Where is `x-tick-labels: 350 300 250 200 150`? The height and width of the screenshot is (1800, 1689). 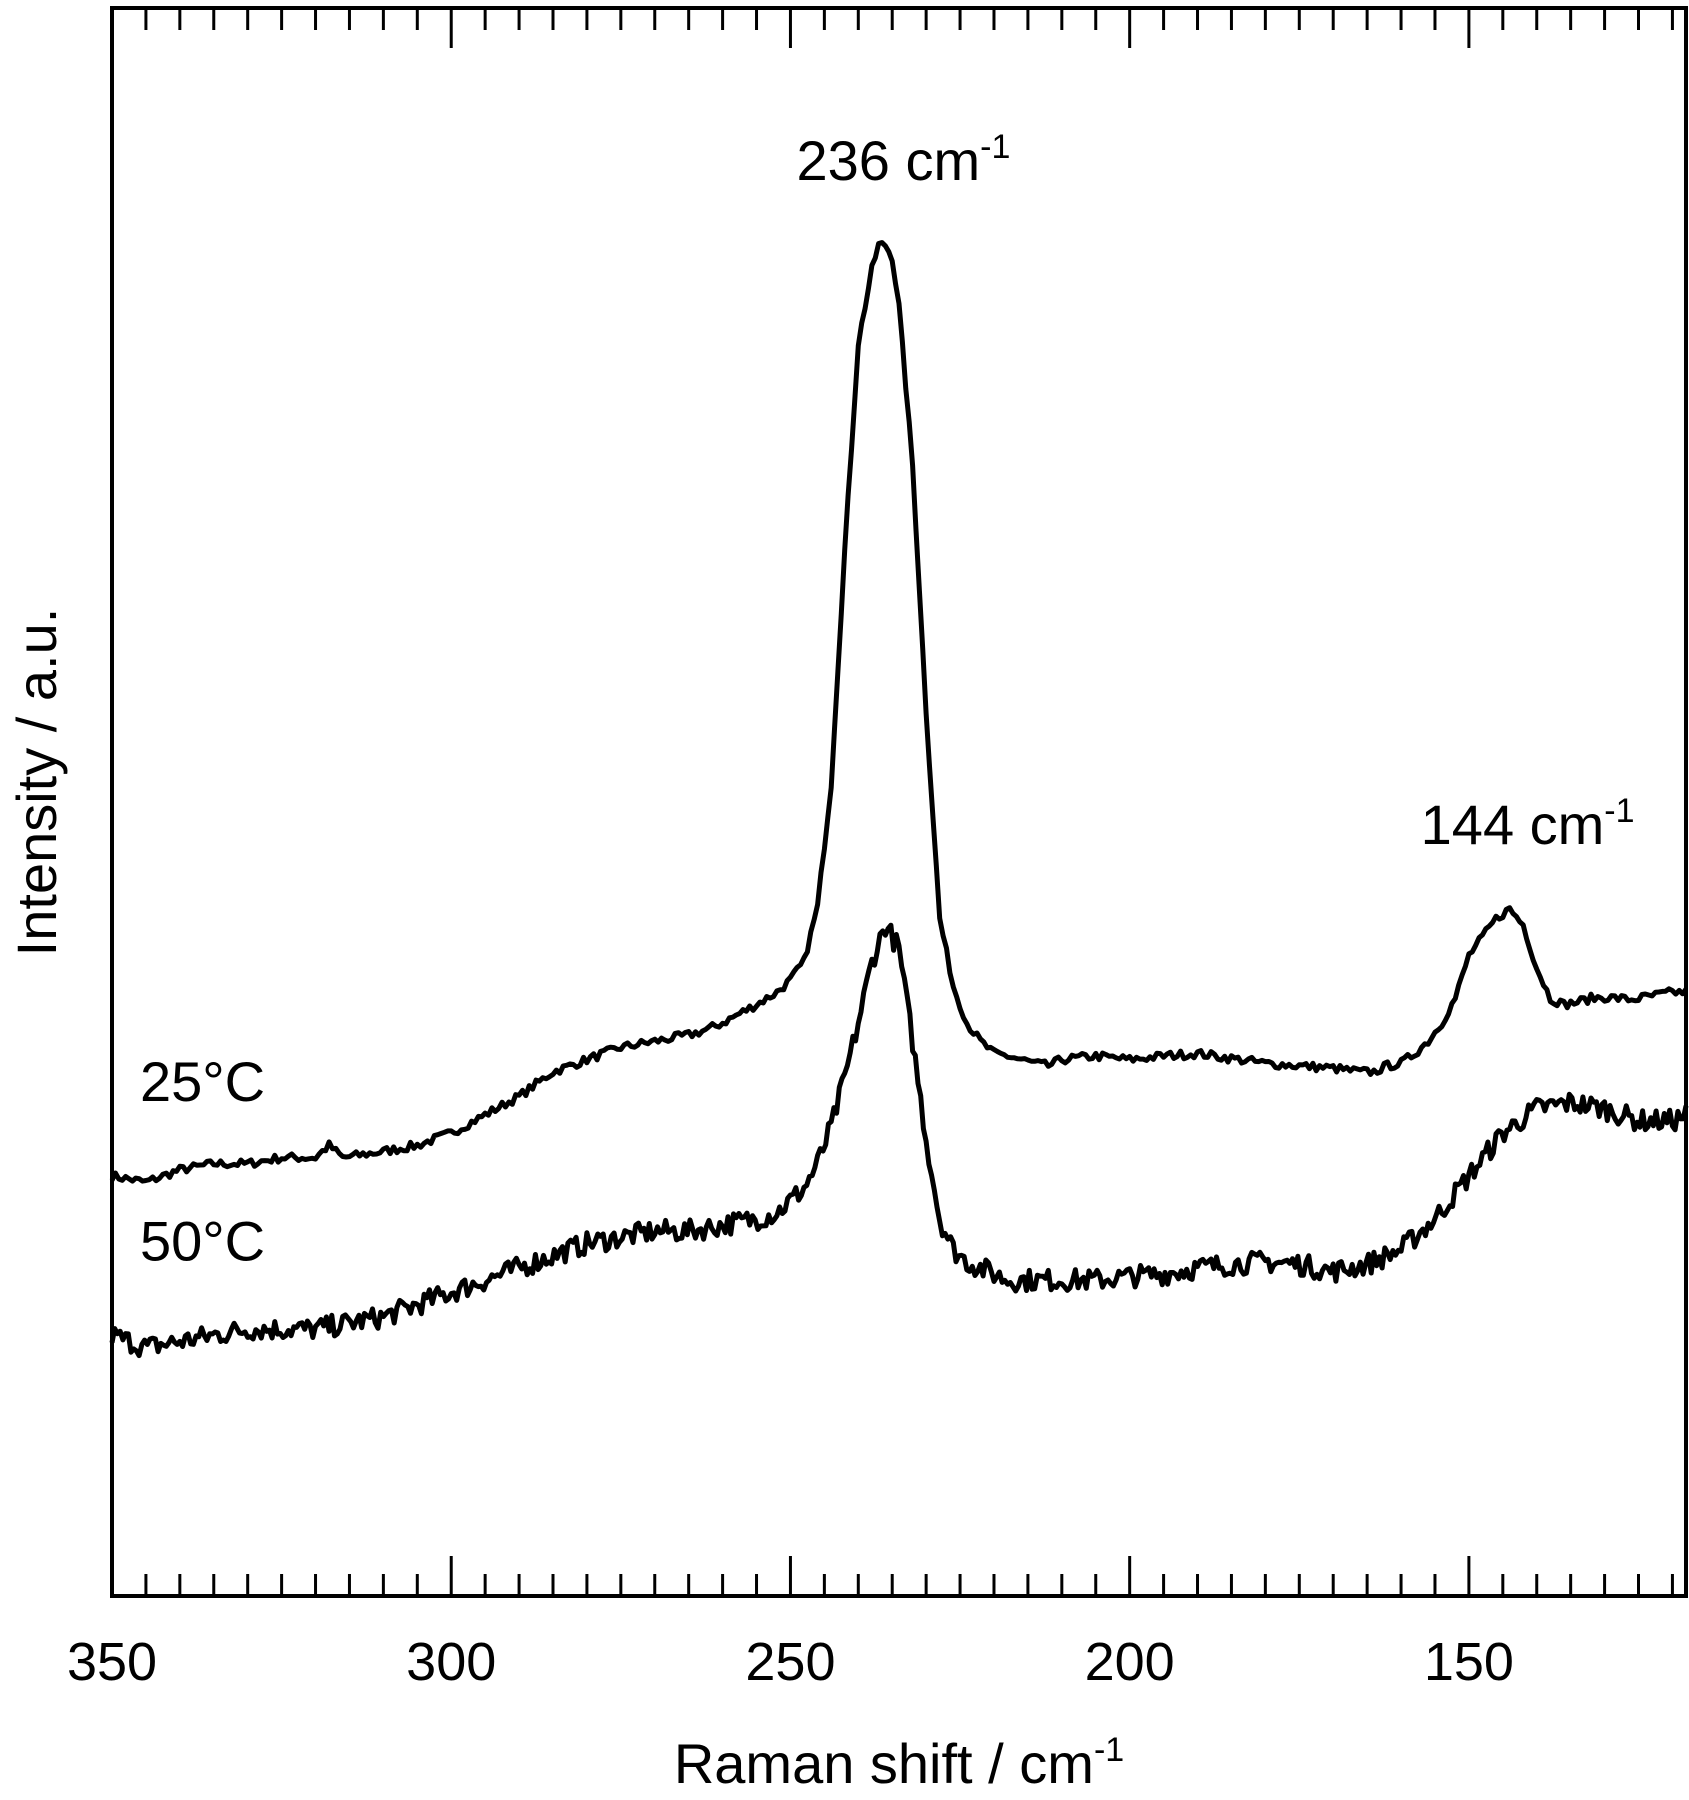
x-tick-labels: 350 300 250 200 150 is located at coordinates (790, 1662).